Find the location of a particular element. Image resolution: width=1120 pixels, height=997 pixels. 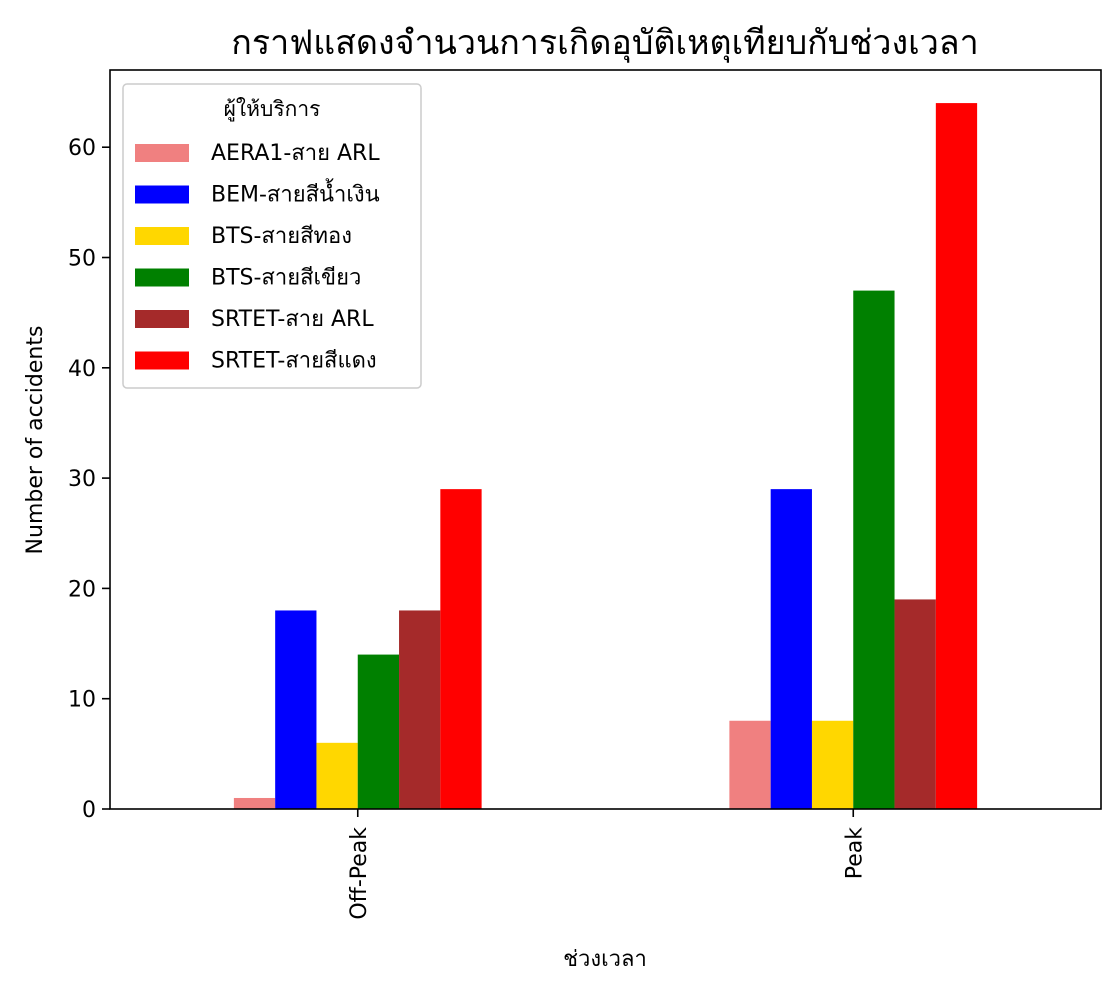

x-tick-label: Off-Peak is located at coordinates (359, 873).